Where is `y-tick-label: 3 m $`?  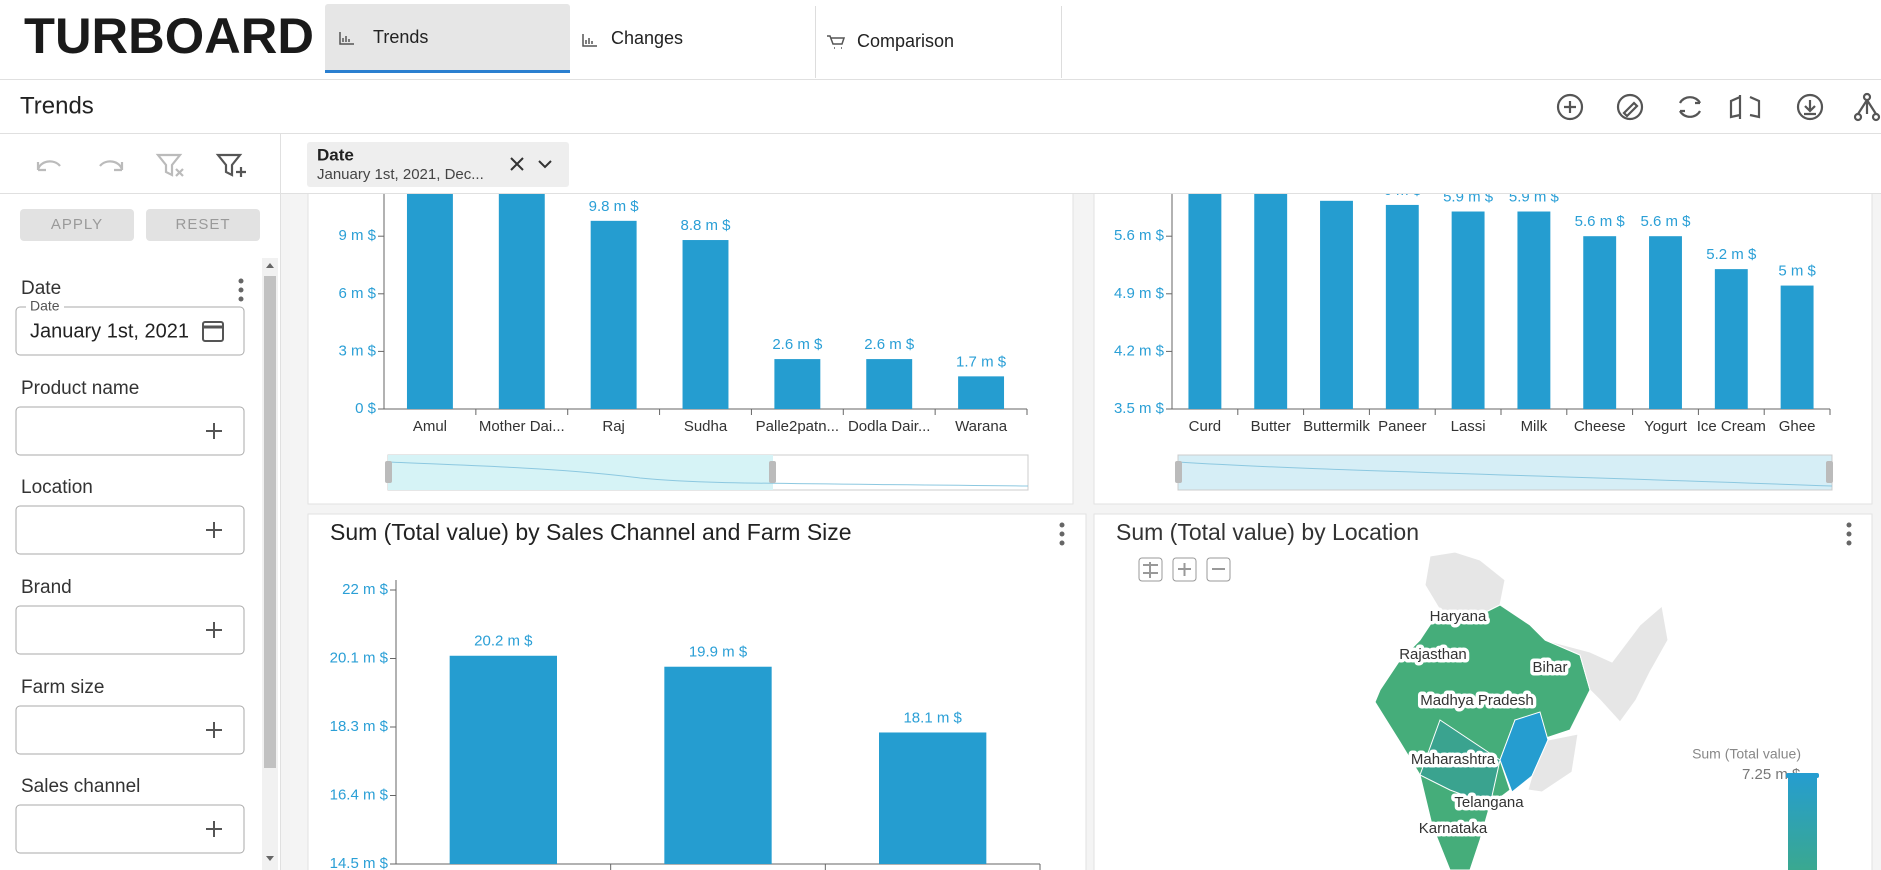
y-tick-label: 3 m $ is located at coordinates (357, 350).